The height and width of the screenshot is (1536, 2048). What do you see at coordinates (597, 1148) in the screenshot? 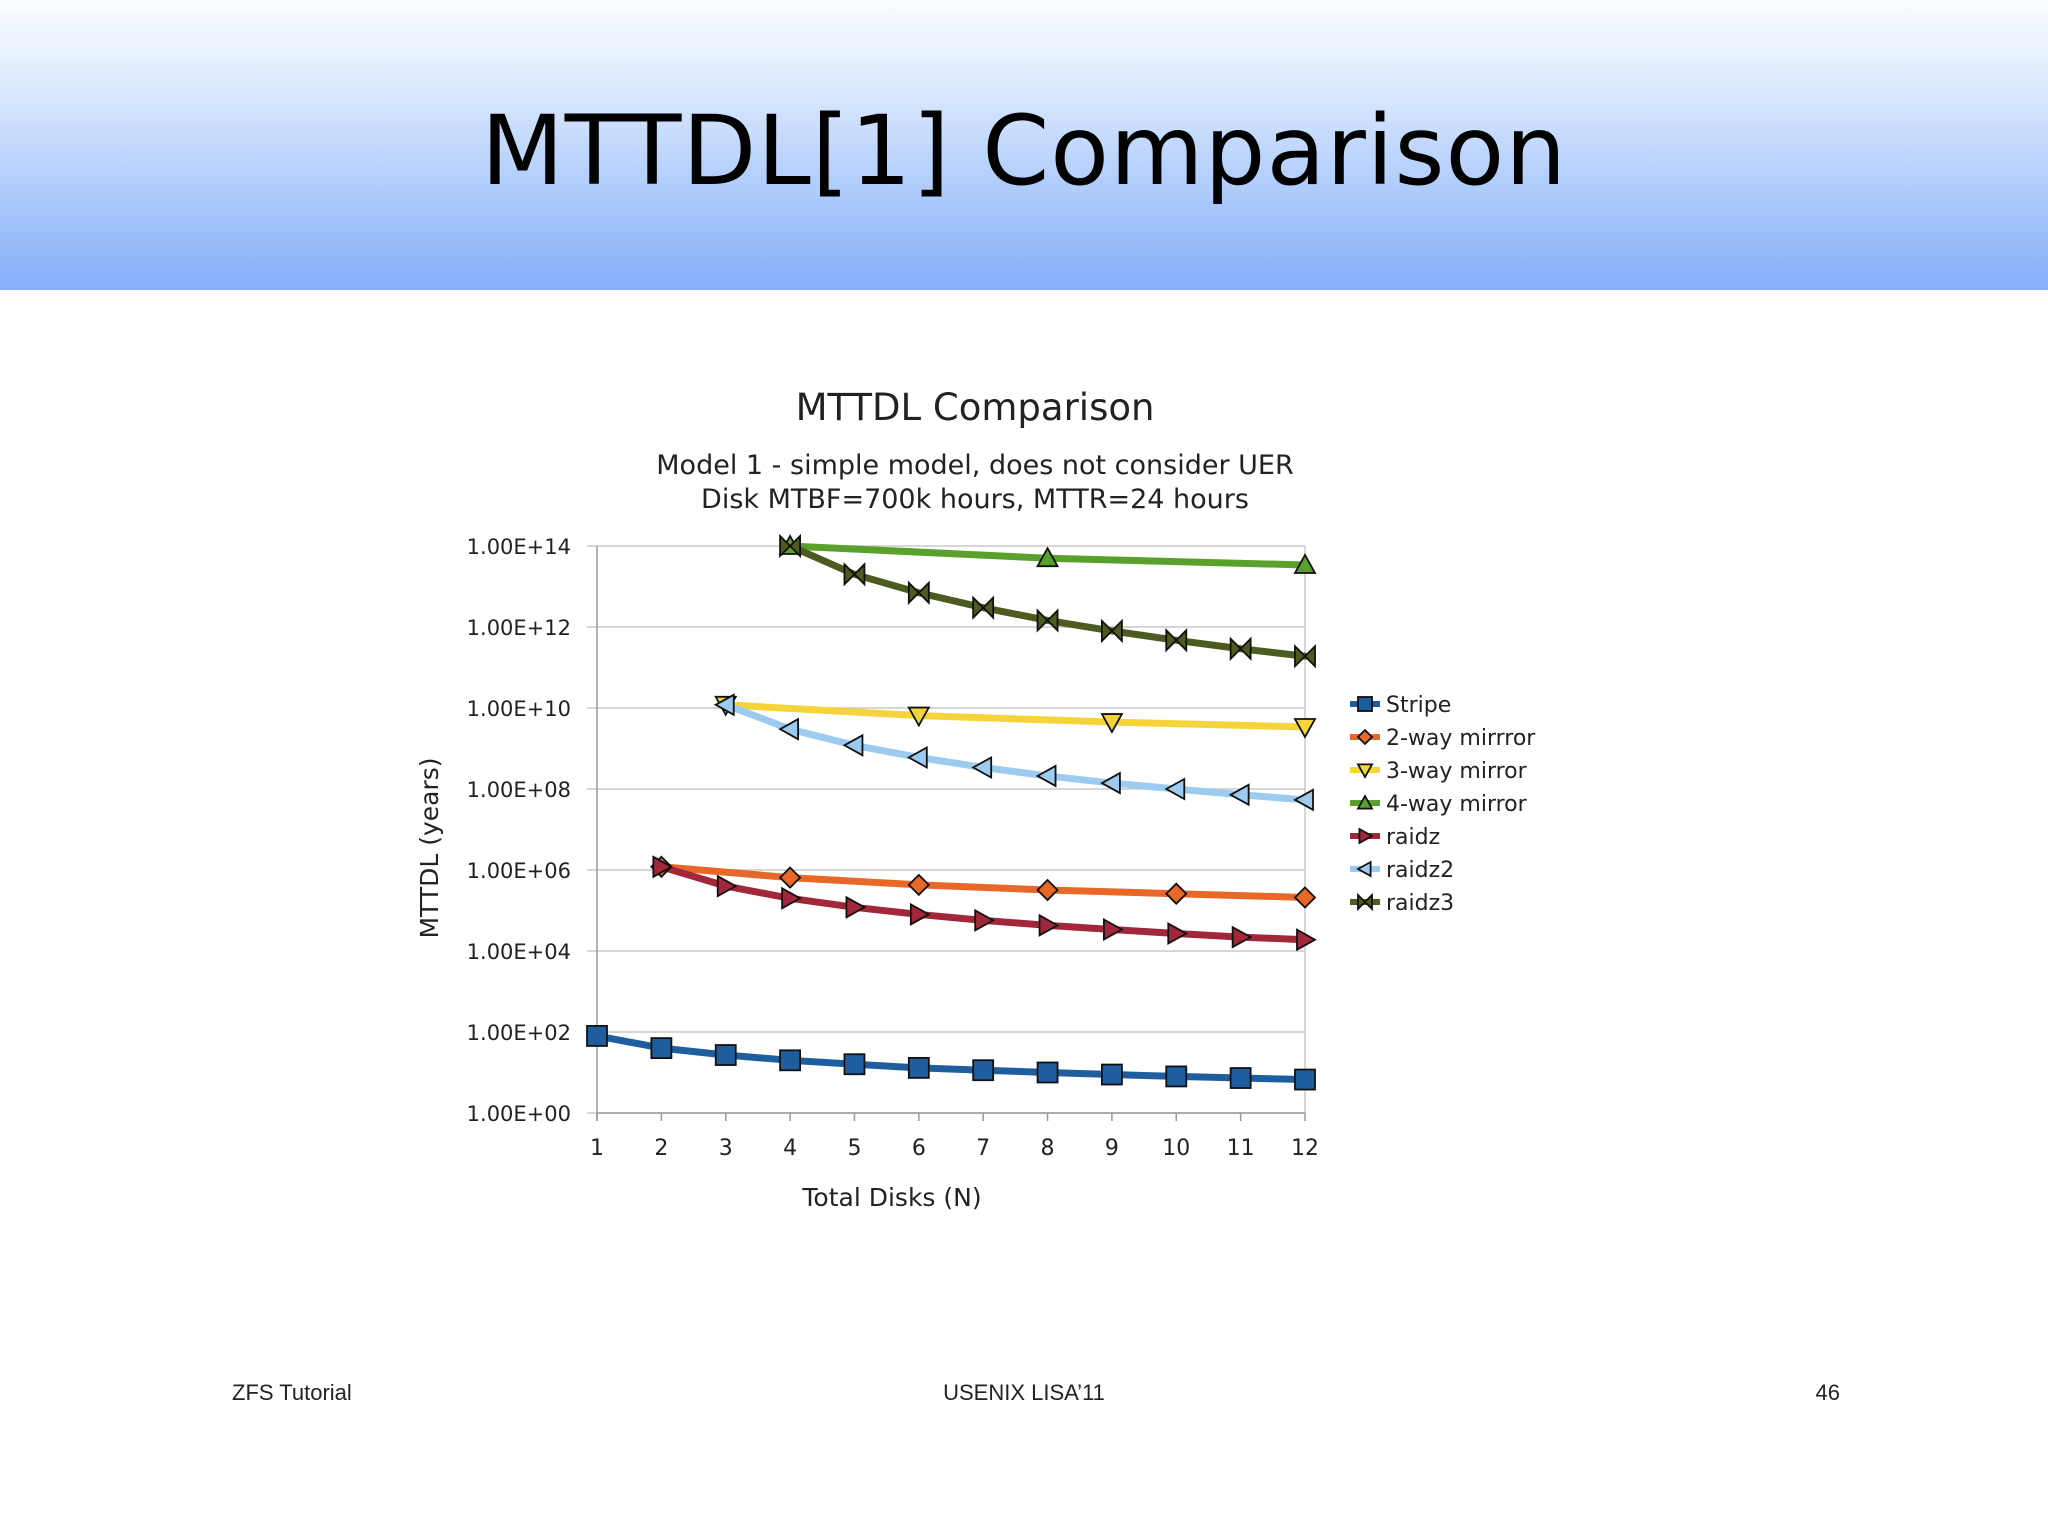
I see `x-tick-label: 1` at bounding box center [597, 1148].